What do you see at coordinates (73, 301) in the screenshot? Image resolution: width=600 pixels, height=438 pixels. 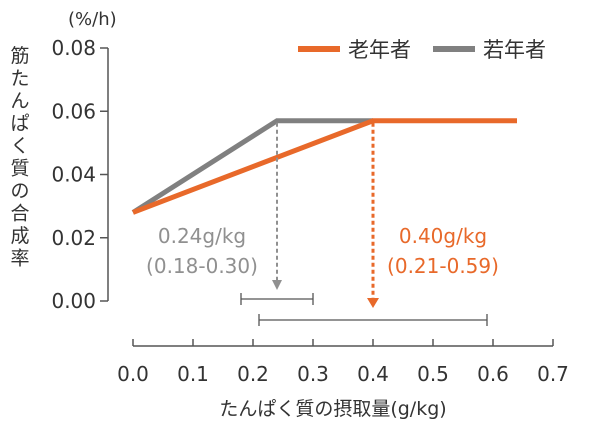 I see `y-tick-label: 0.00` at bounding box center [73, 301].